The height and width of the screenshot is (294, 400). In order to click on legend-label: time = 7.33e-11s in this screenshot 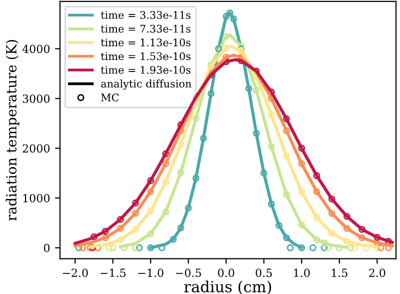, I will do `click(145, 28)`.